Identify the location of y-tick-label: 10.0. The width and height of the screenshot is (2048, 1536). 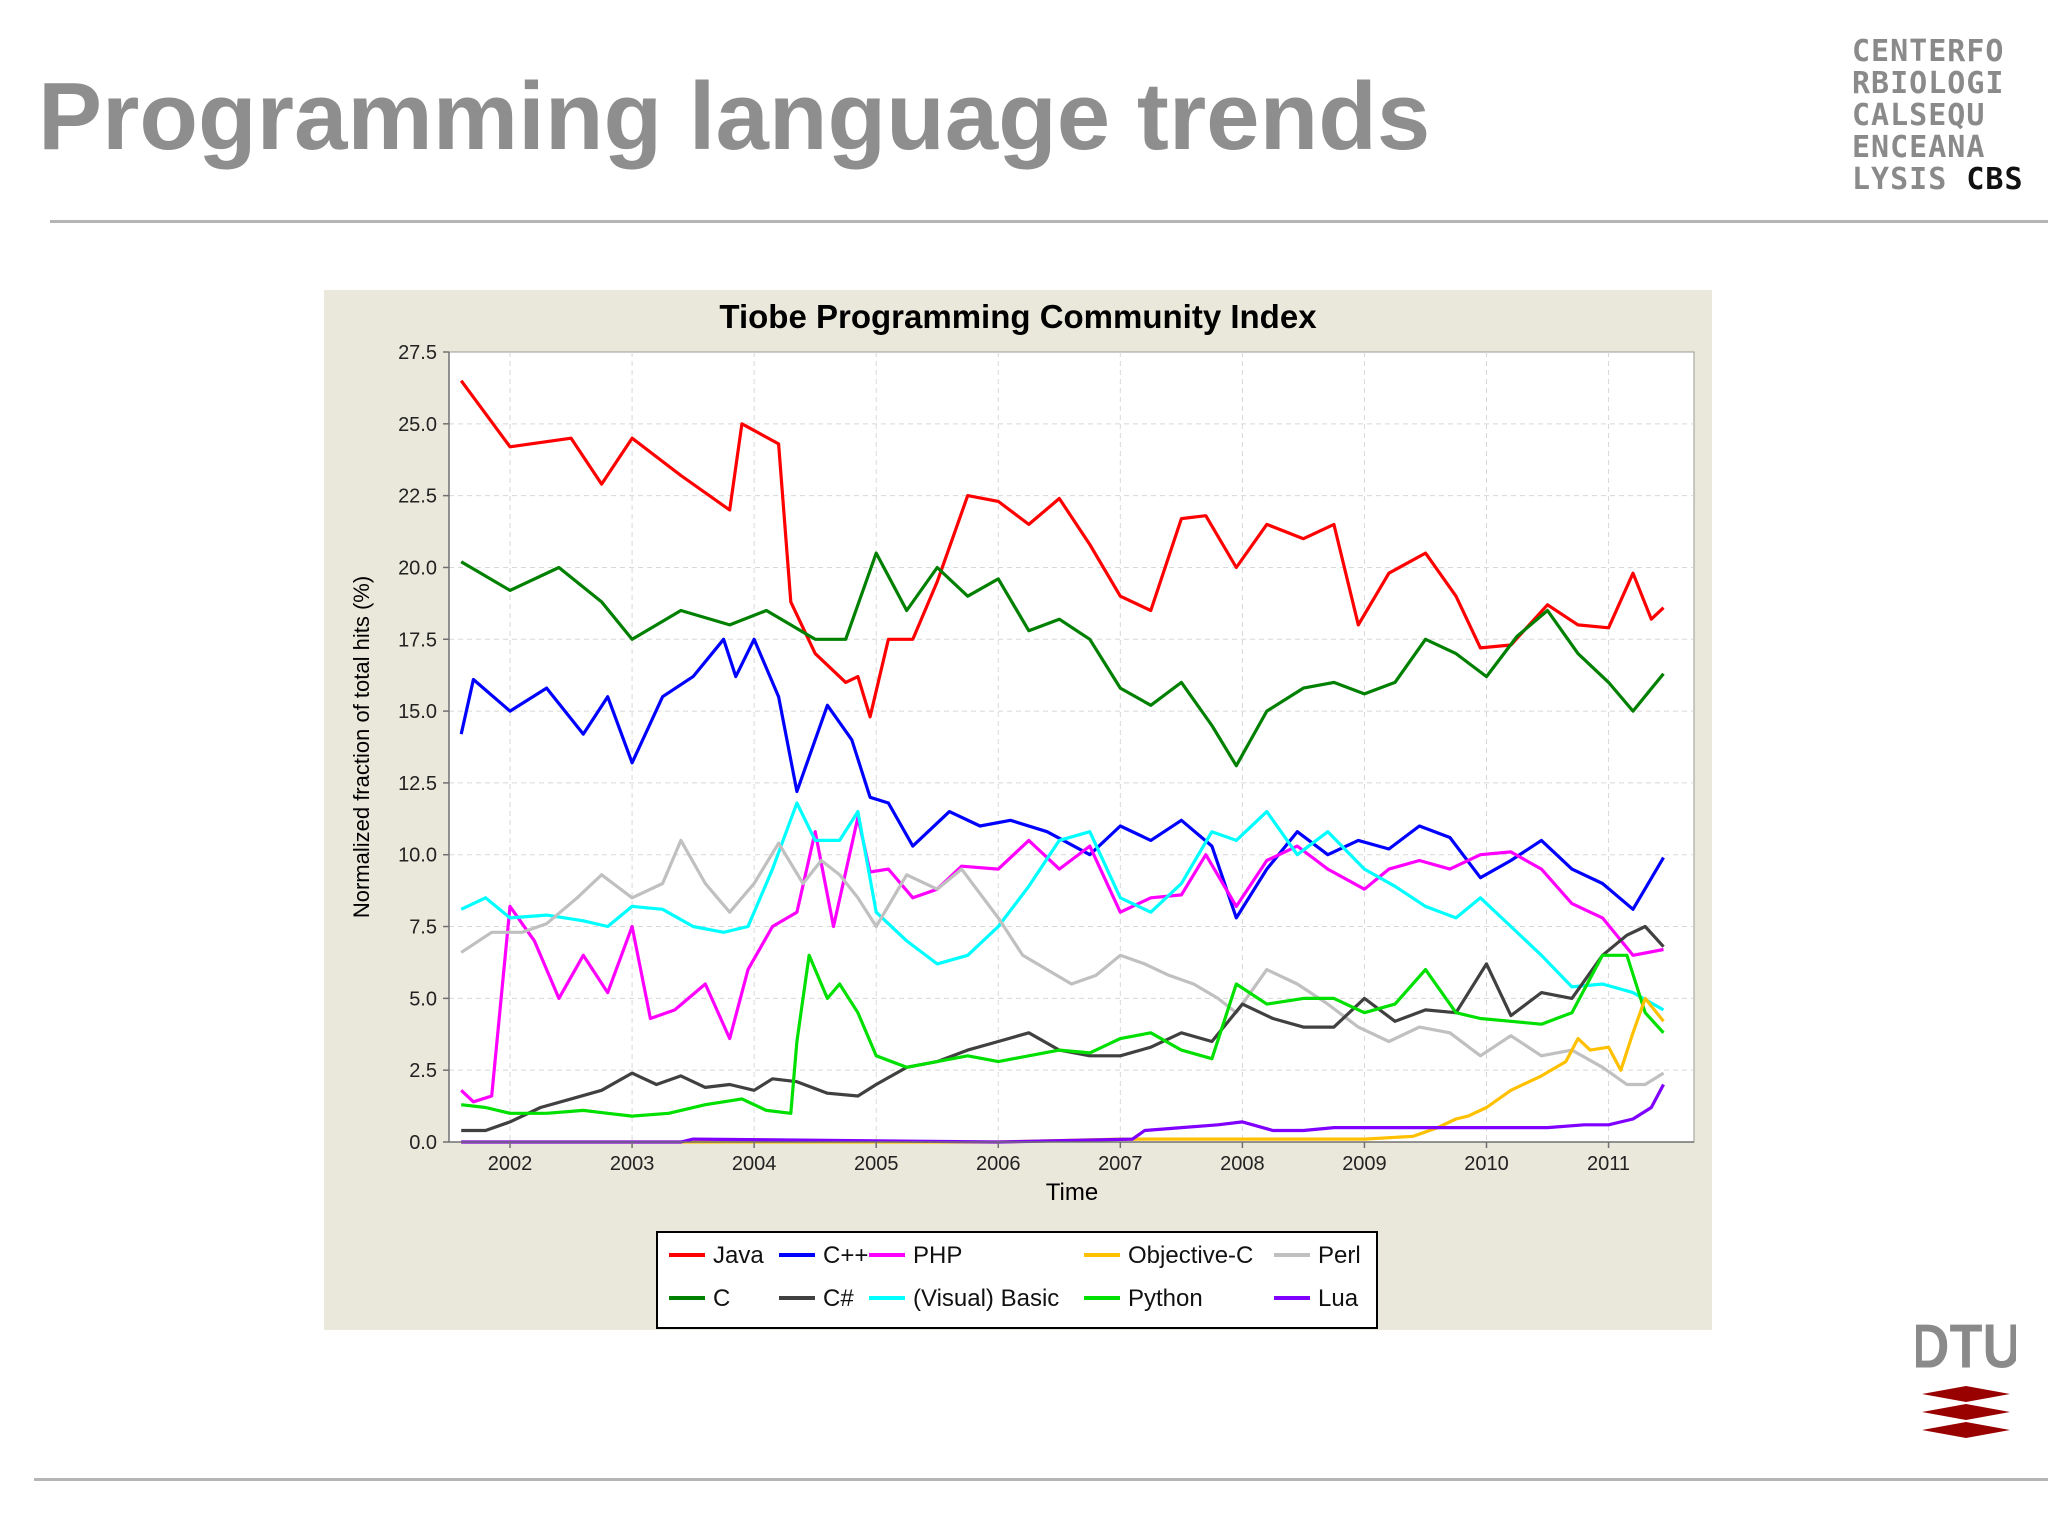
(417, 856).